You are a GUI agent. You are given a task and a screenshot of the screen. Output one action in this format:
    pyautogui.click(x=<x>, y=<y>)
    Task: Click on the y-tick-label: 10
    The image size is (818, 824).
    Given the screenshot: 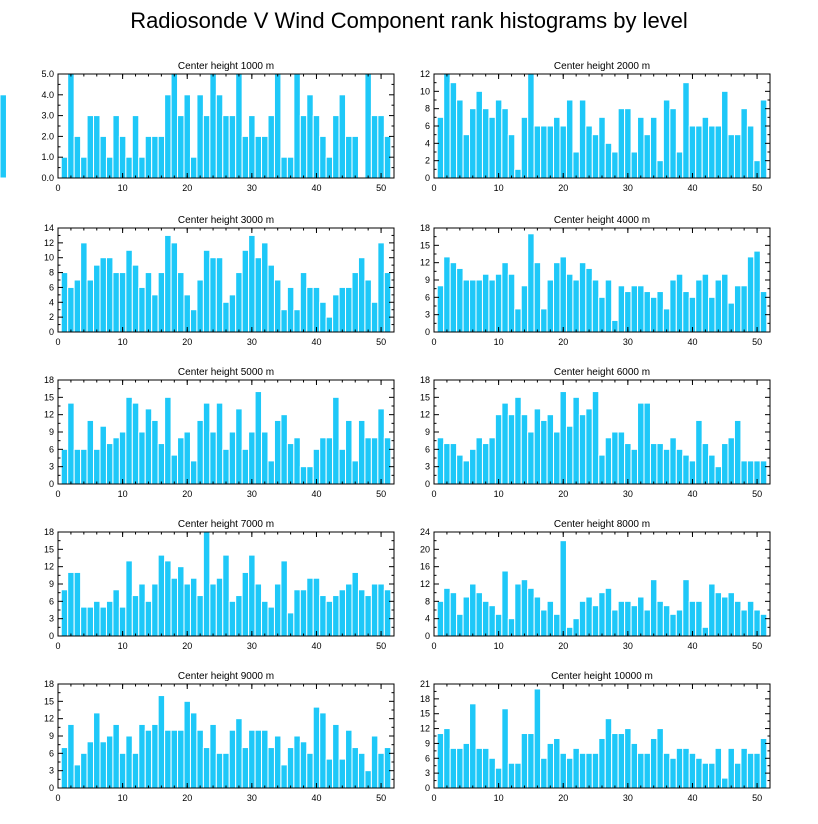 What is the action you would take?
    pyautogui.click(x=425, y=91)
    